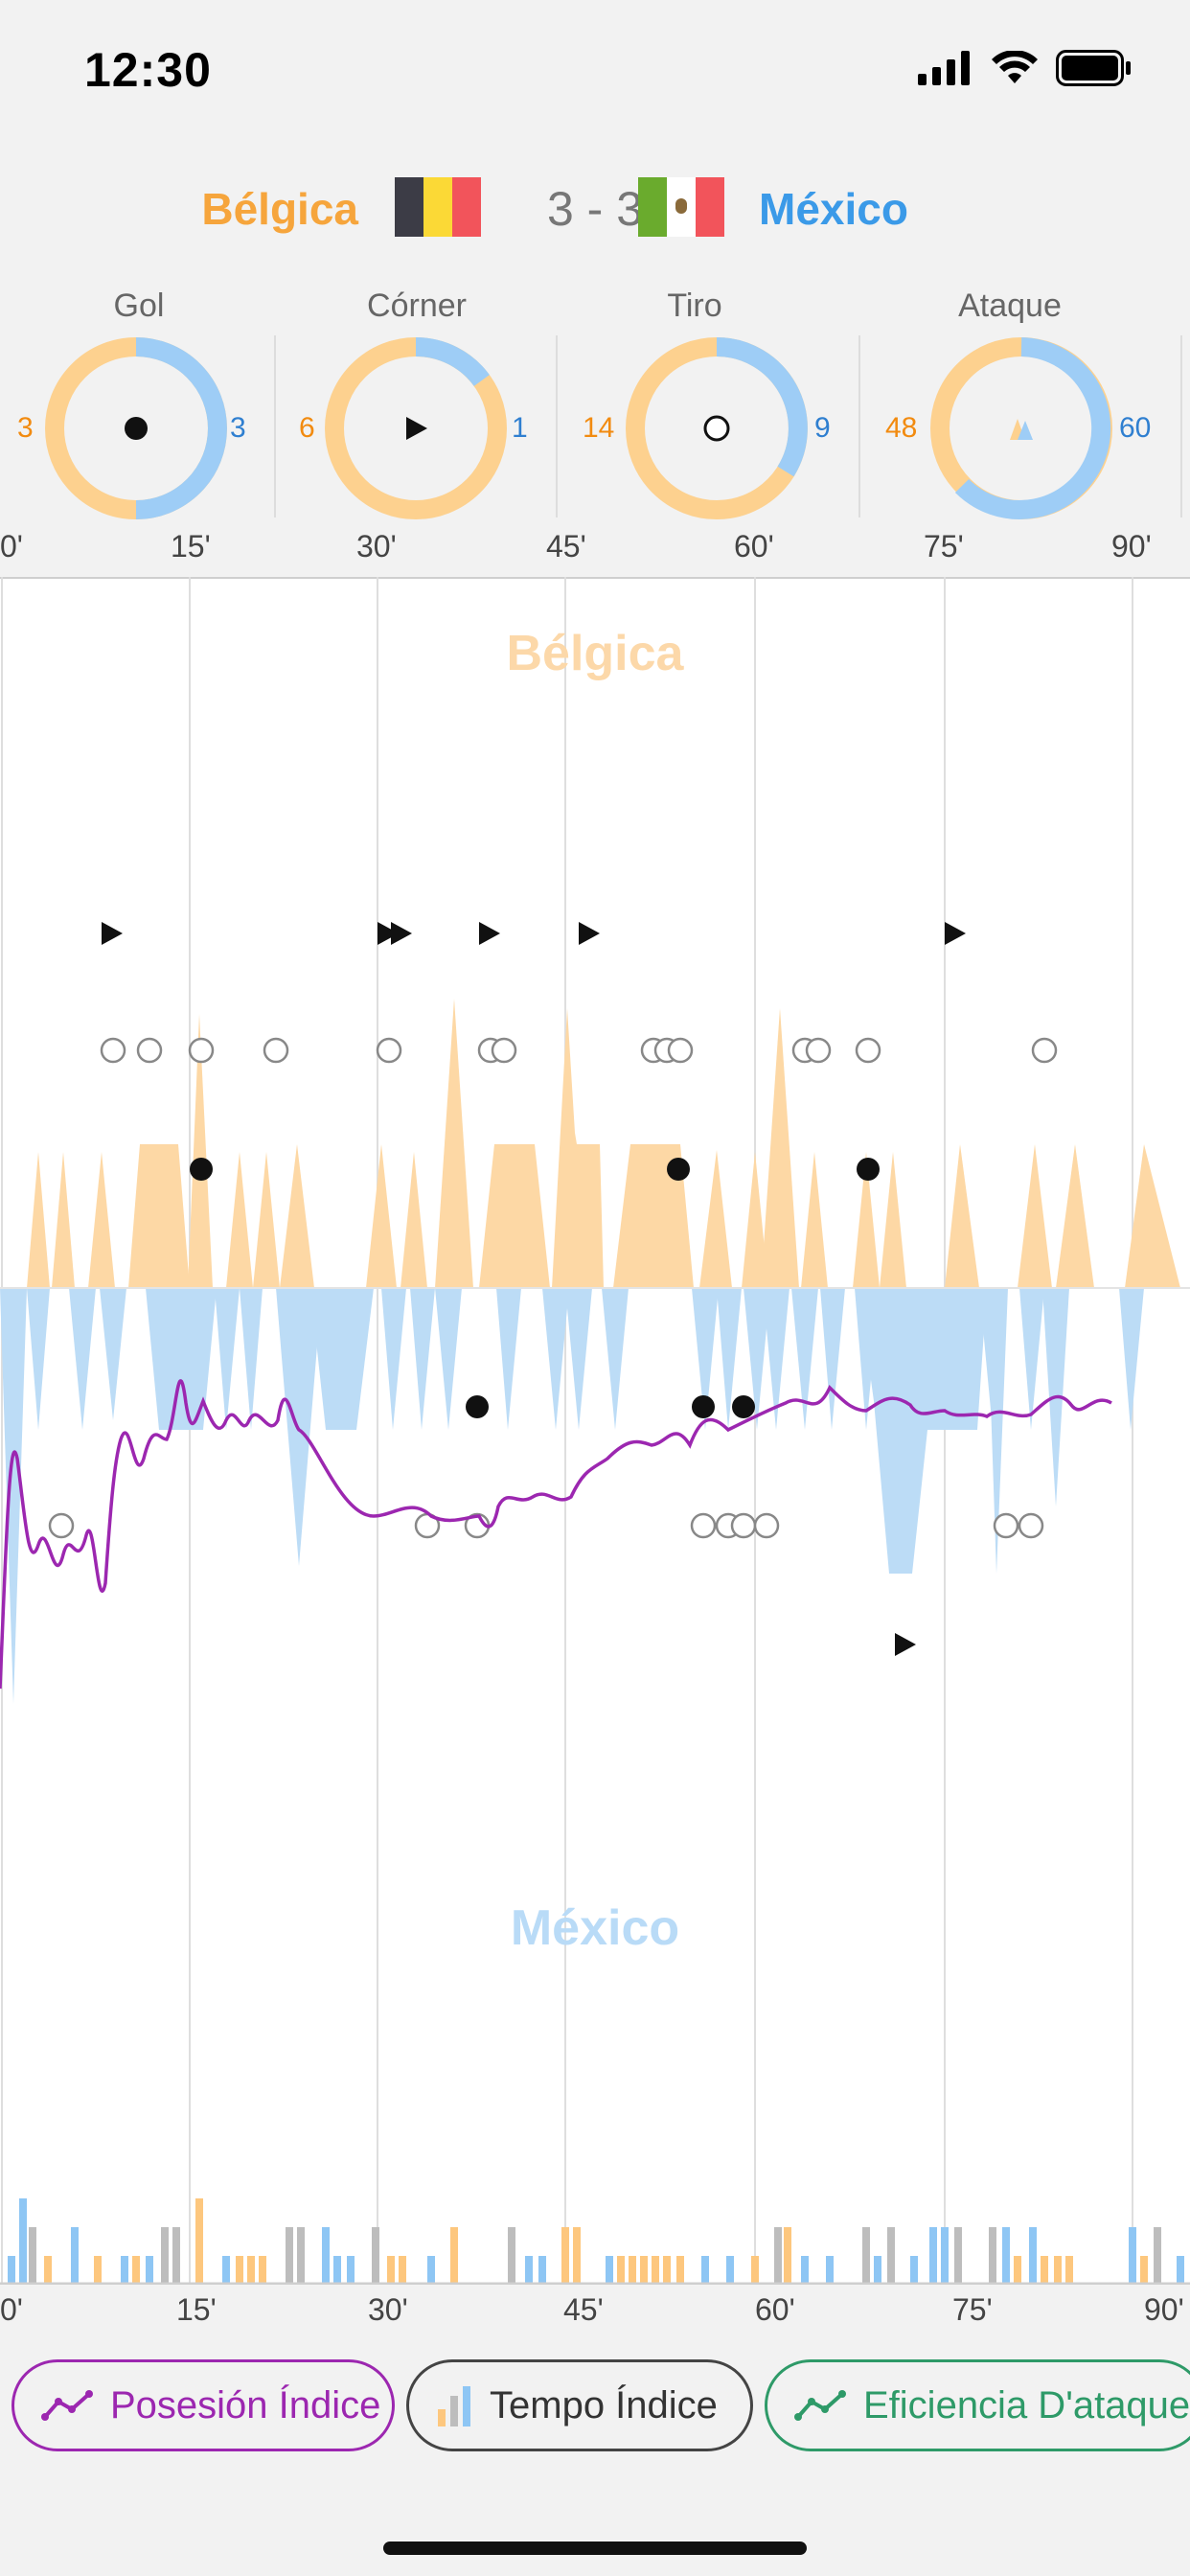  I want to click on stat-corners: Córner 6 1, so click(417, 402).